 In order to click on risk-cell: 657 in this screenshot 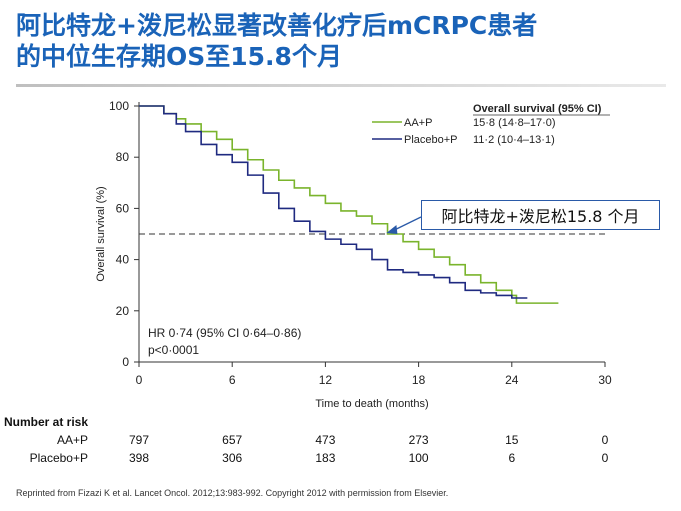, I will do `click(232, 440)`.